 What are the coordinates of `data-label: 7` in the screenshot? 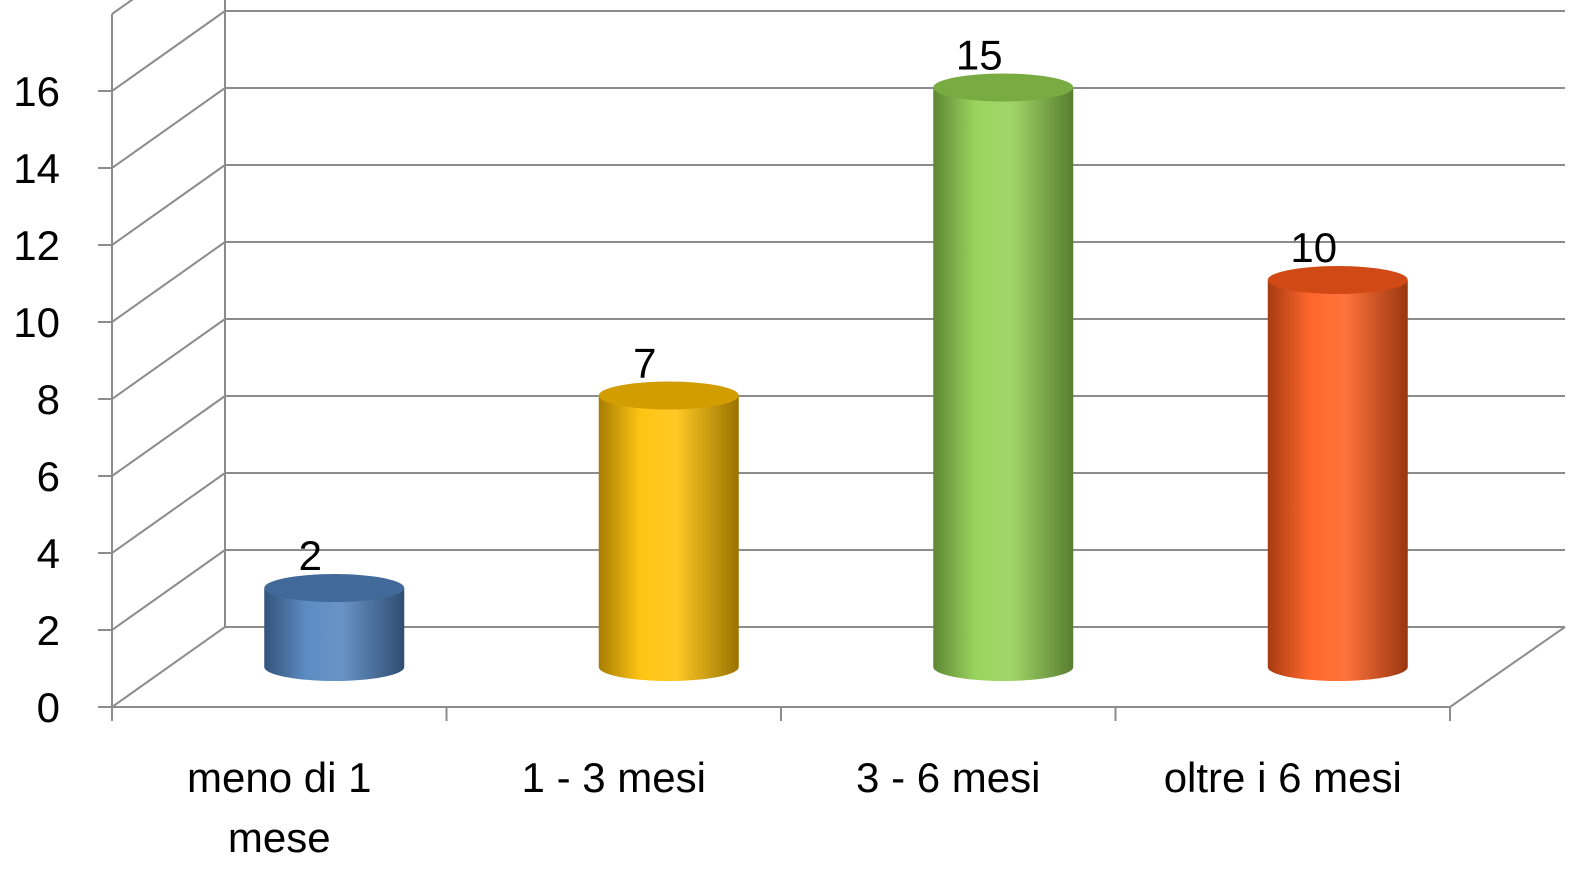 It's located at (644, 363).